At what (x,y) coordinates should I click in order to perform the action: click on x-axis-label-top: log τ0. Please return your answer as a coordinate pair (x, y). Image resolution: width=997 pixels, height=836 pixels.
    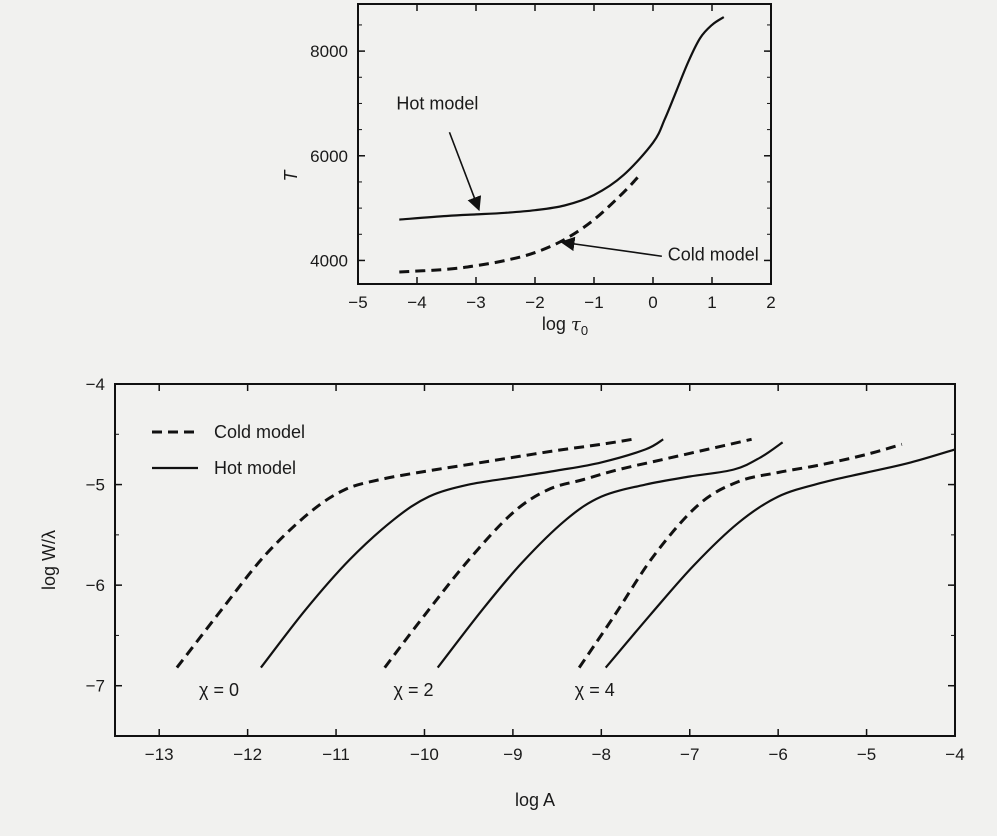
    Looking at the image, I should click on (565, 326).